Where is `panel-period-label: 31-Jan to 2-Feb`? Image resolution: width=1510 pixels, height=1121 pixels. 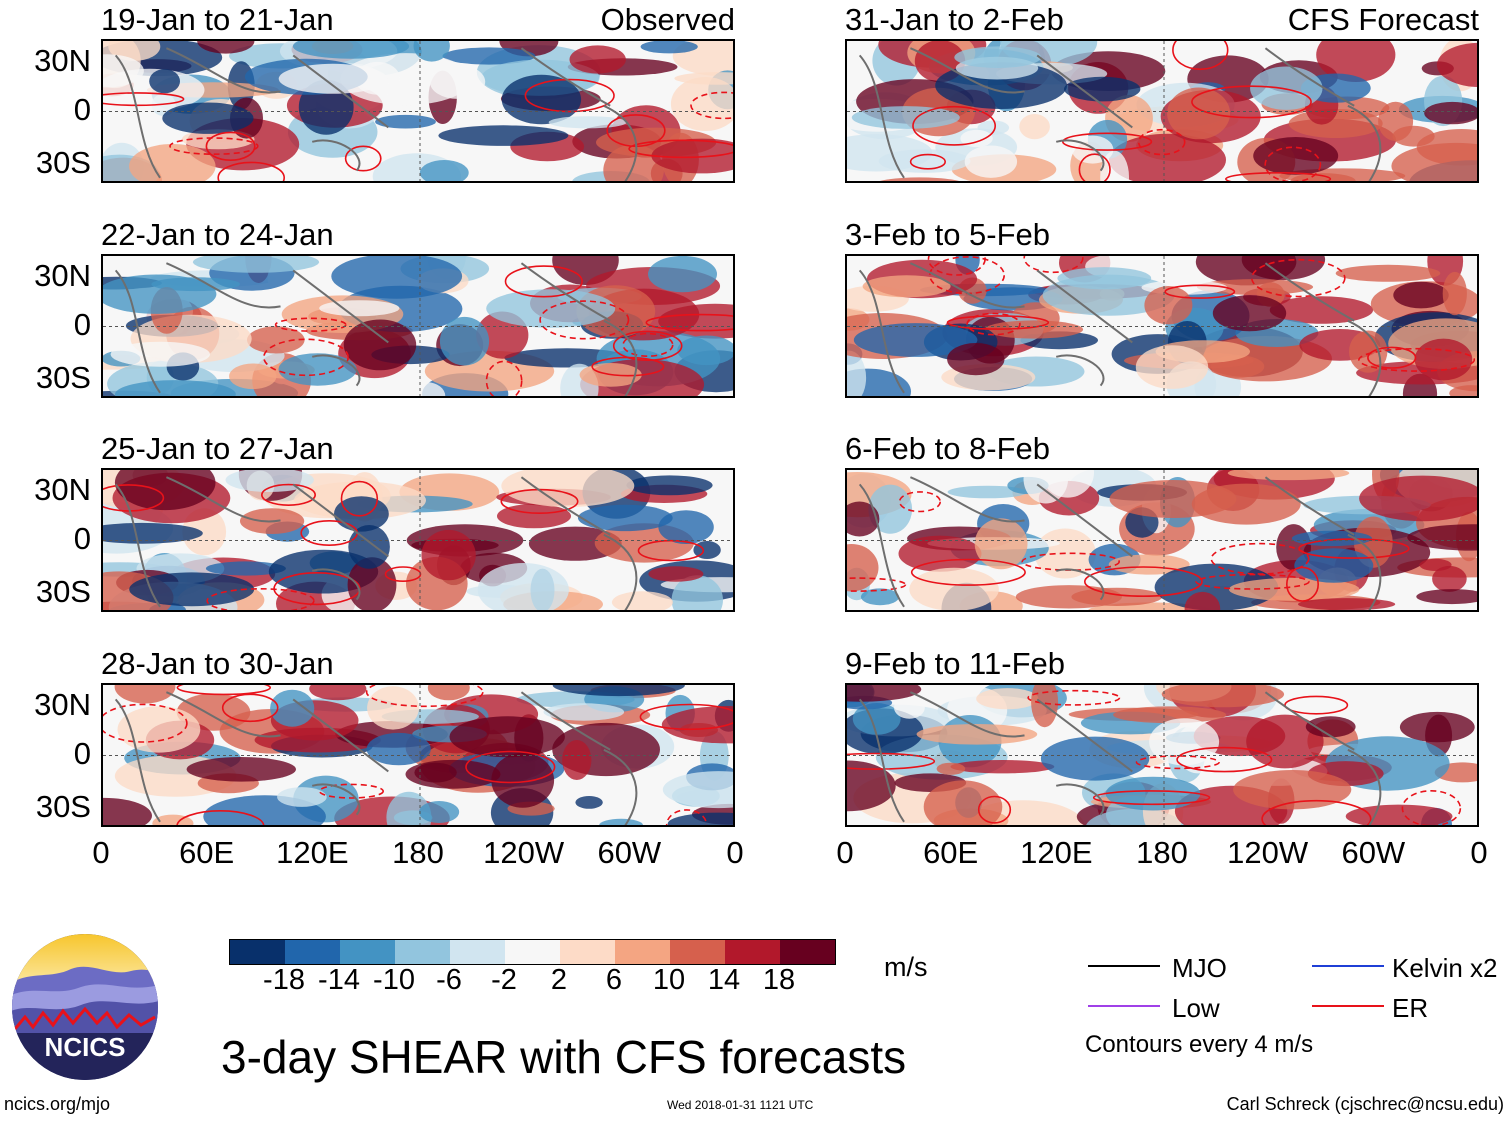 panel-period-label: 31-Jan to 2-Feb is located at coordinates (954, 19).